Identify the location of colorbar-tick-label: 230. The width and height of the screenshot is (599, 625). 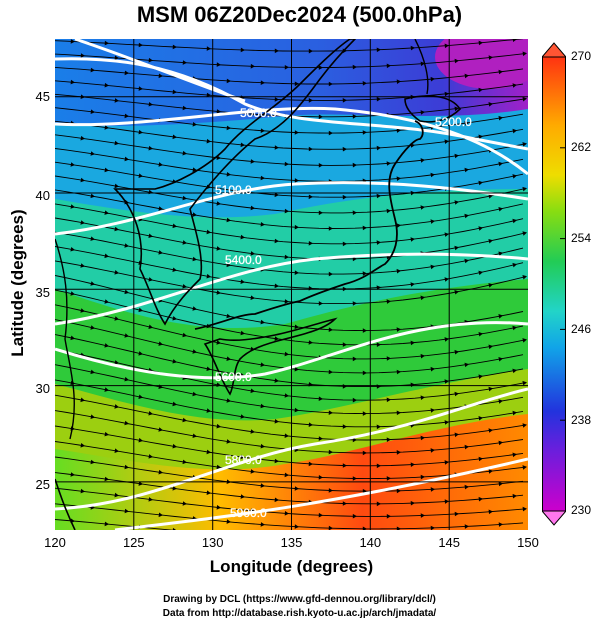
(581, 510).